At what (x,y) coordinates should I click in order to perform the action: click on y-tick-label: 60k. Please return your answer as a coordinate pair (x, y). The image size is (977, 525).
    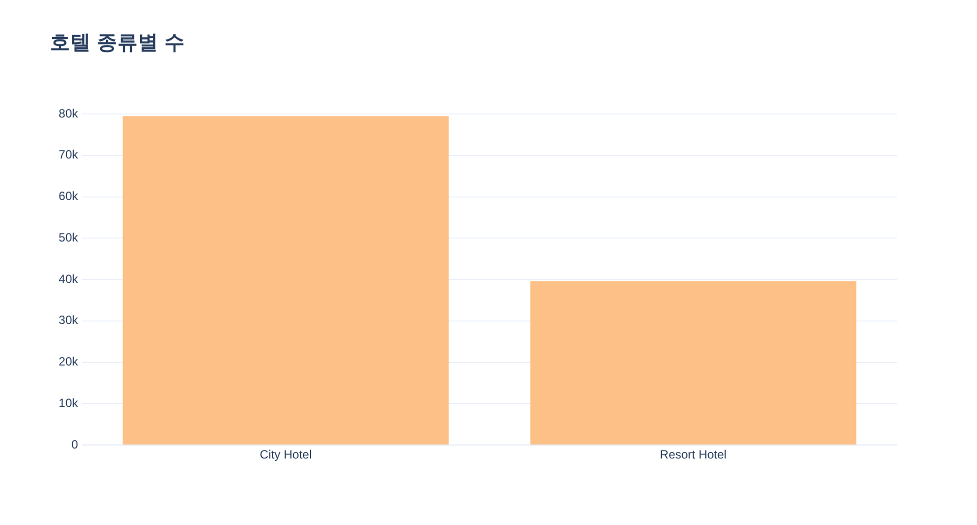
    Looking at the image, I should click on (68, 196).